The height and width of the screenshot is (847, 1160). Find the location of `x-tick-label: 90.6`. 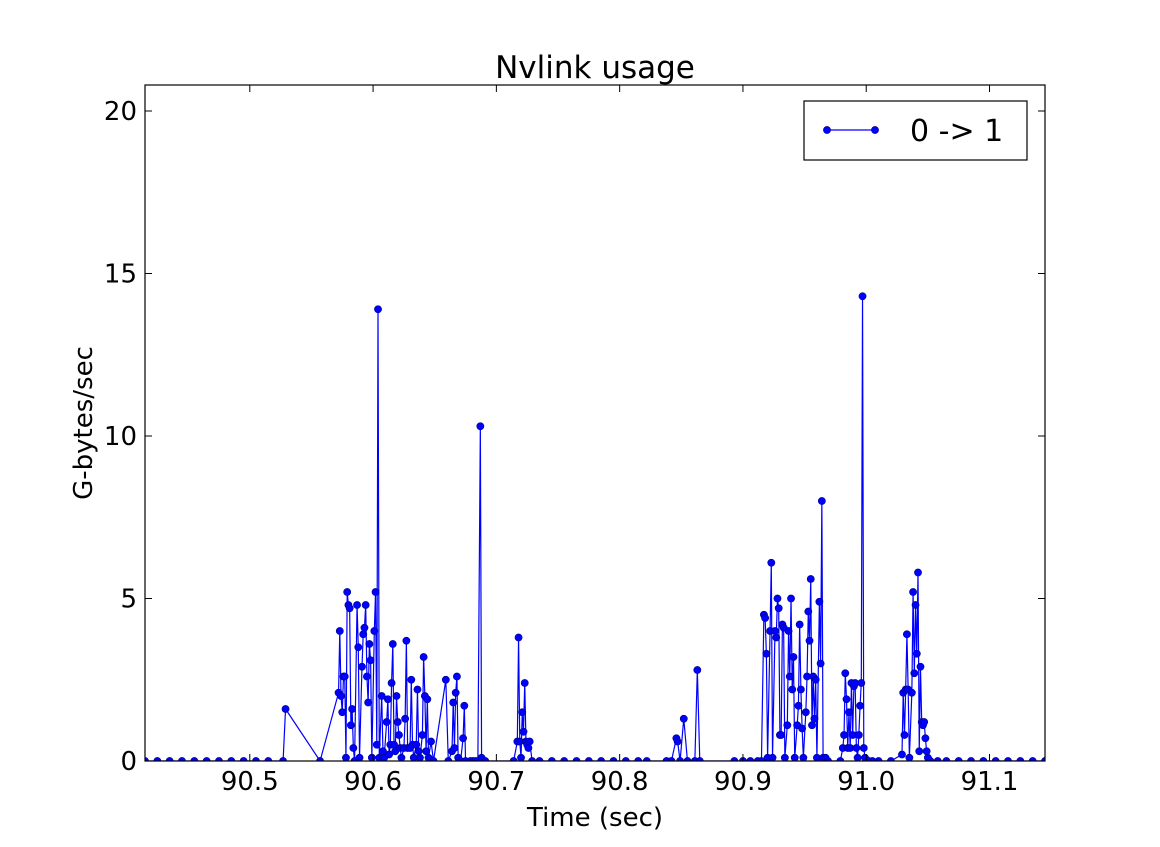

x-tick-label: 90.6 is located at coordinates (373, 782).